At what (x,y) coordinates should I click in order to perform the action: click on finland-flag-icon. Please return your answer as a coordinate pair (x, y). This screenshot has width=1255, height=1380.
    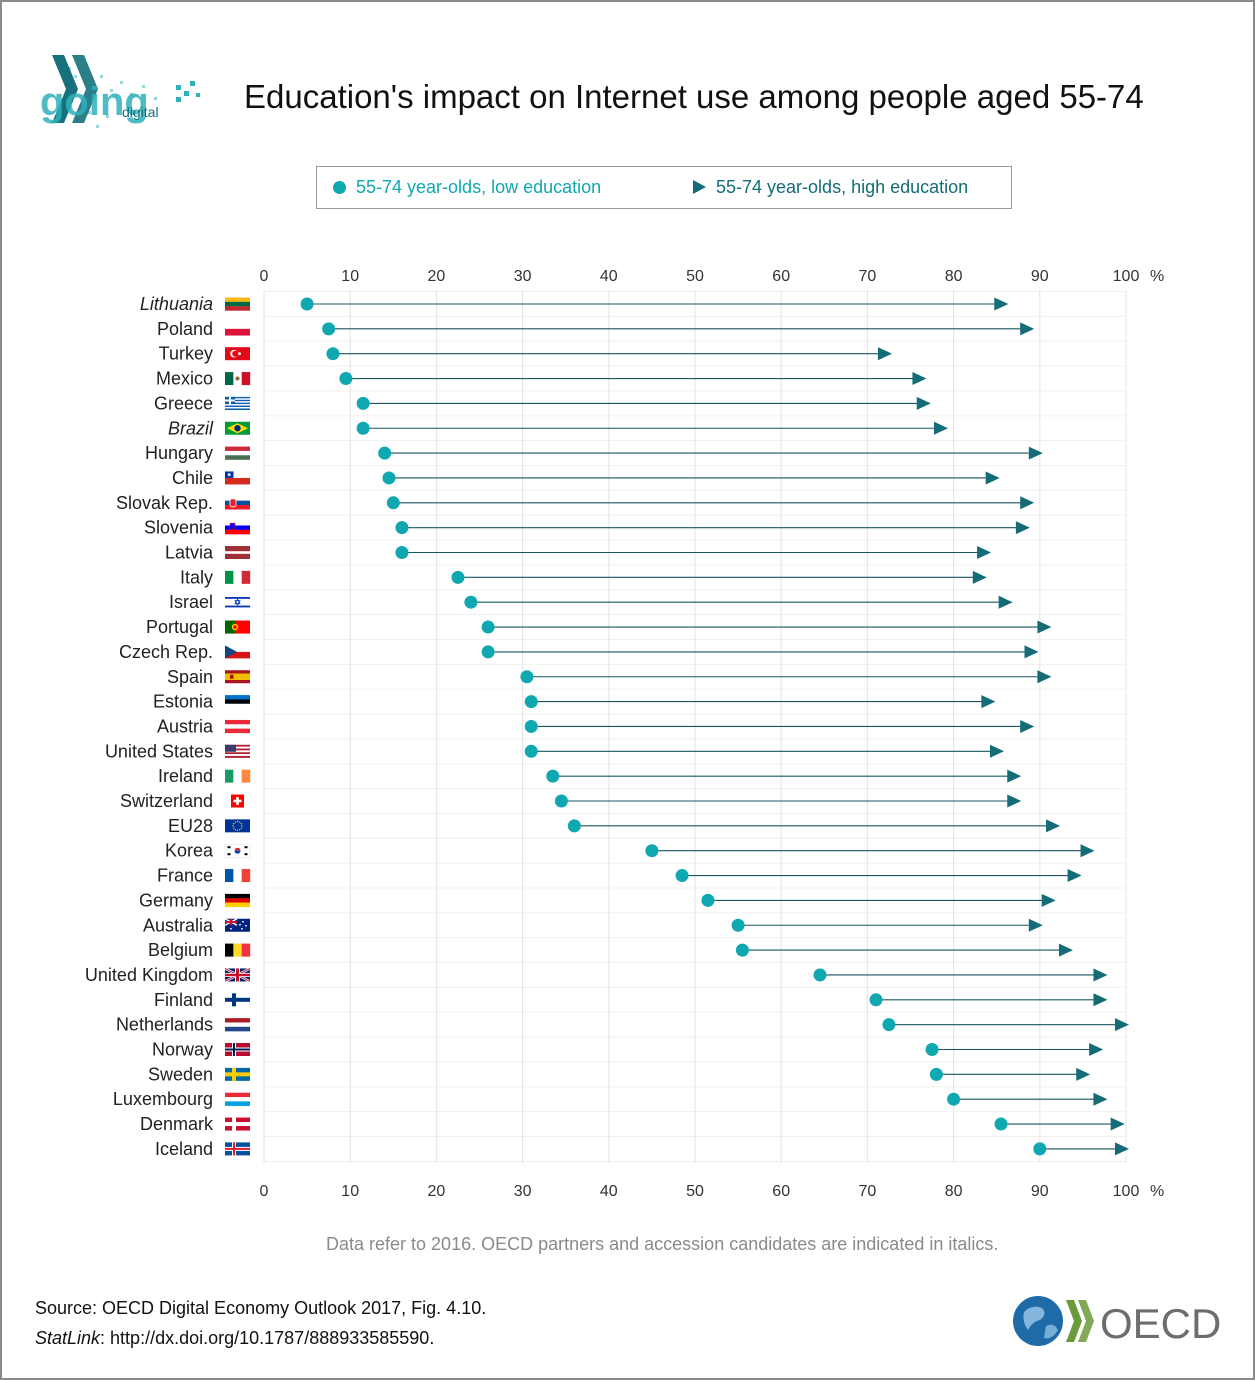
    Looking at the image, I should click on (237, 1000).